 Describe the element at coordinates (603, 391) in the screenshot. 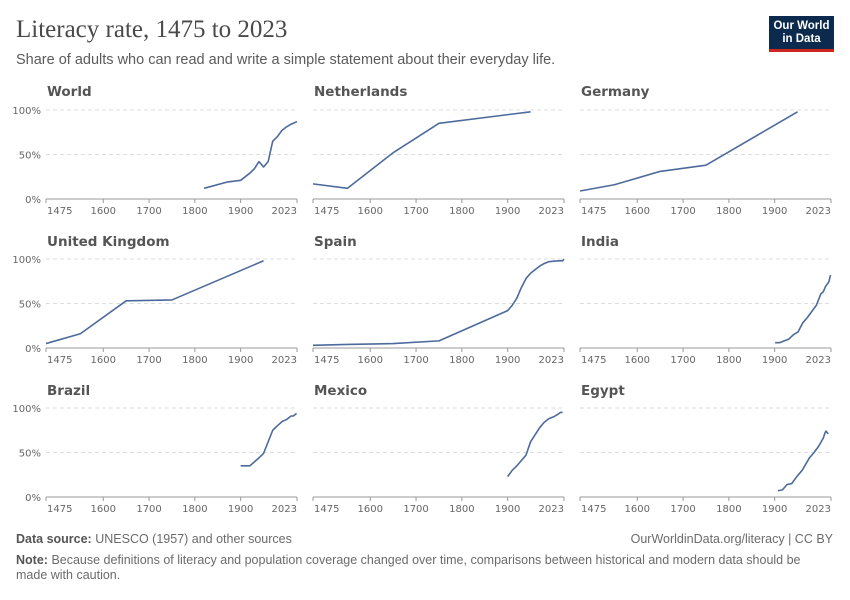

I see `panel-title: Egypt` at that location.